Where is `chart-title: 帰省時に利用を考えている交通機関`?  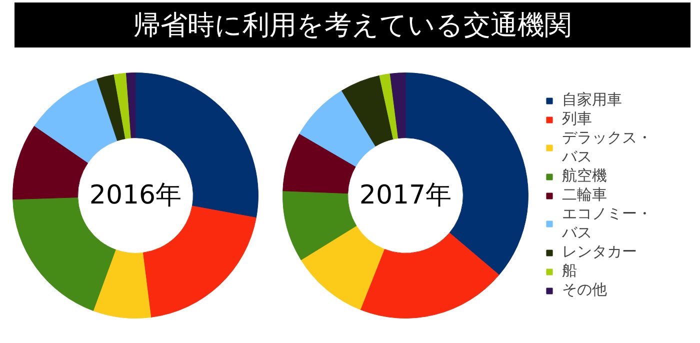 chart-title: 帰省時に利用を考えている交通機関 is located at coordinates (353, 25).